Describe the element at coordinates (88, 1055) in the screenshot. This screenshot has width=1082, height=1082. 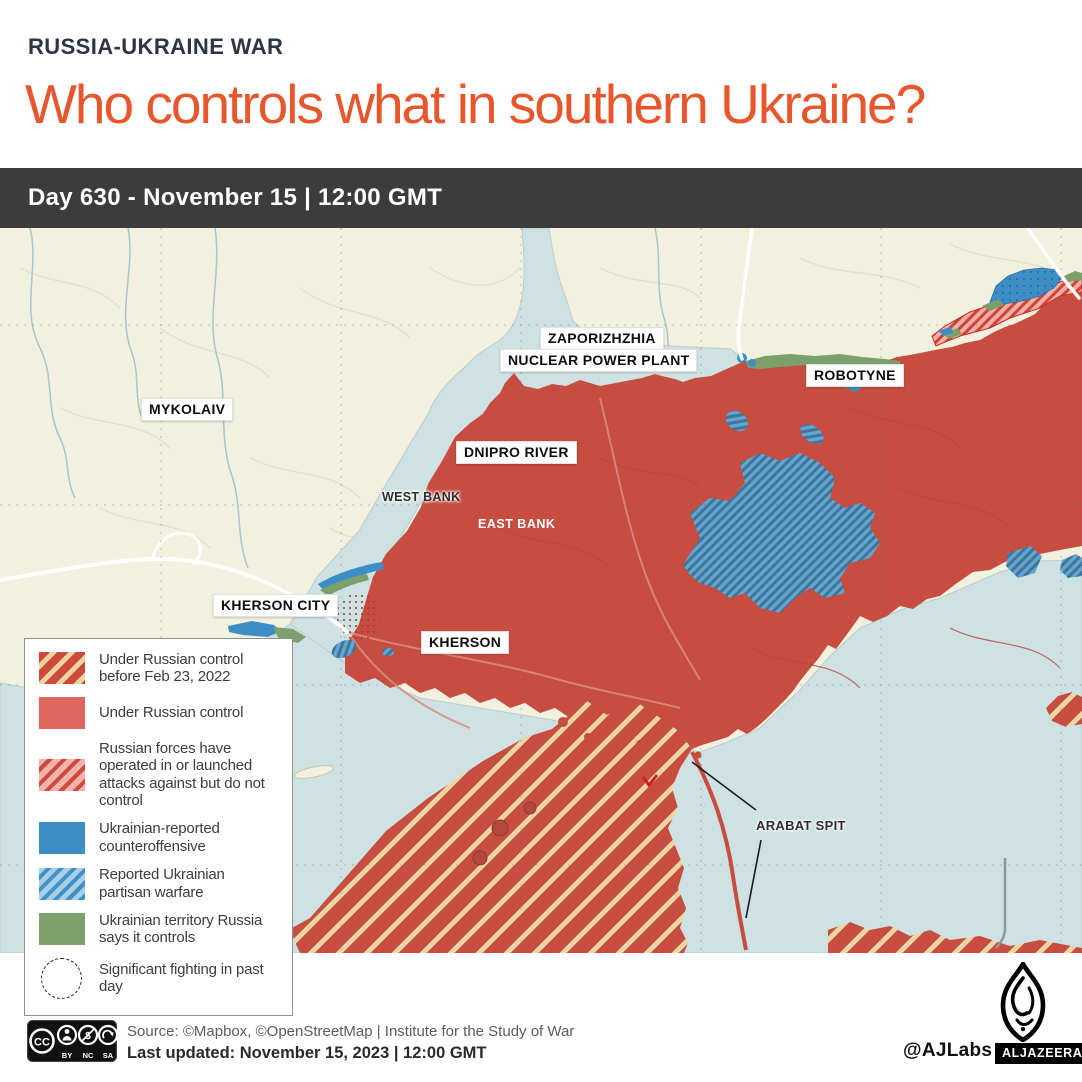
I see `svg-text: NC` at that location.